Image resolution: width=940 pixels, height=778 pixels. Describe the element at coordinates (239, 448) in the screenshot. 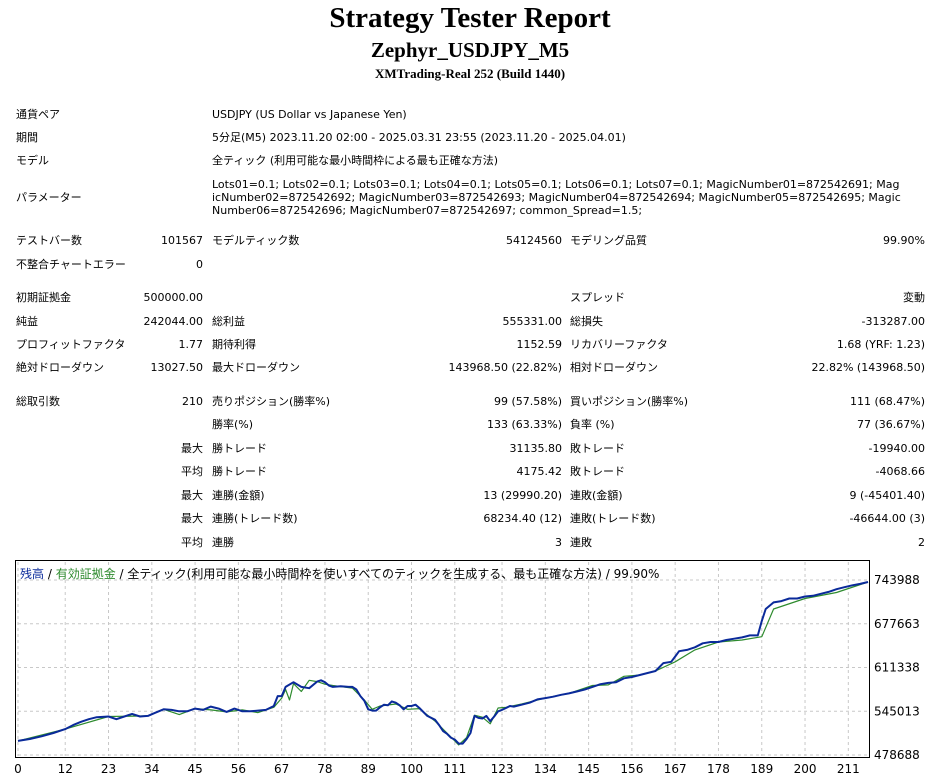

I see `largest-win-label: 勝トレード` at that location.